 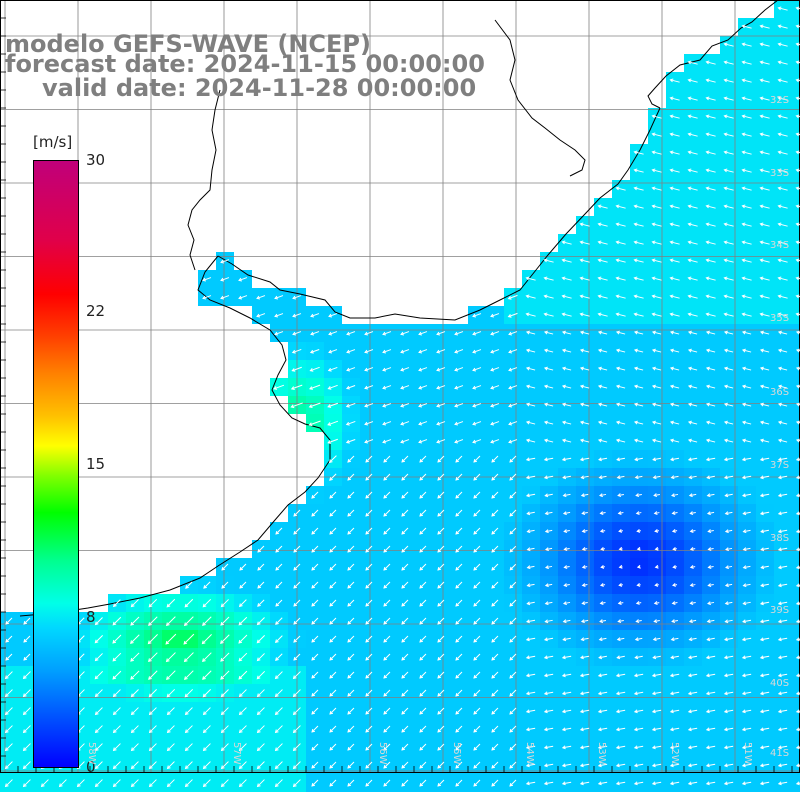 I want to click on lat-label: 34S, so click(x=780, y=245).